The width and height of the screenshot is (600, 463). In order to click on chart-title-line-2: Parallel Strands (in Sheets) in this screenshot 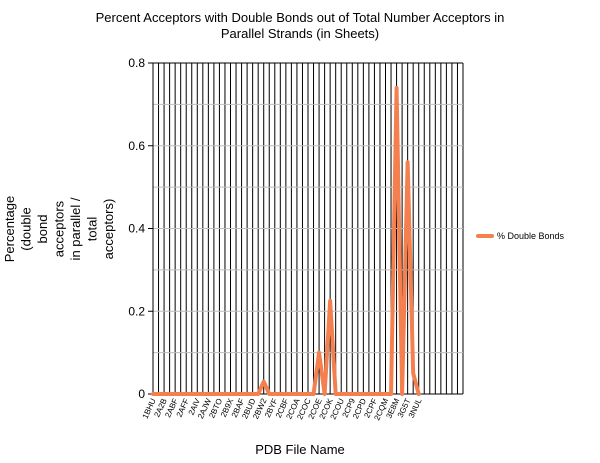, I will do `click(300, 33)`.